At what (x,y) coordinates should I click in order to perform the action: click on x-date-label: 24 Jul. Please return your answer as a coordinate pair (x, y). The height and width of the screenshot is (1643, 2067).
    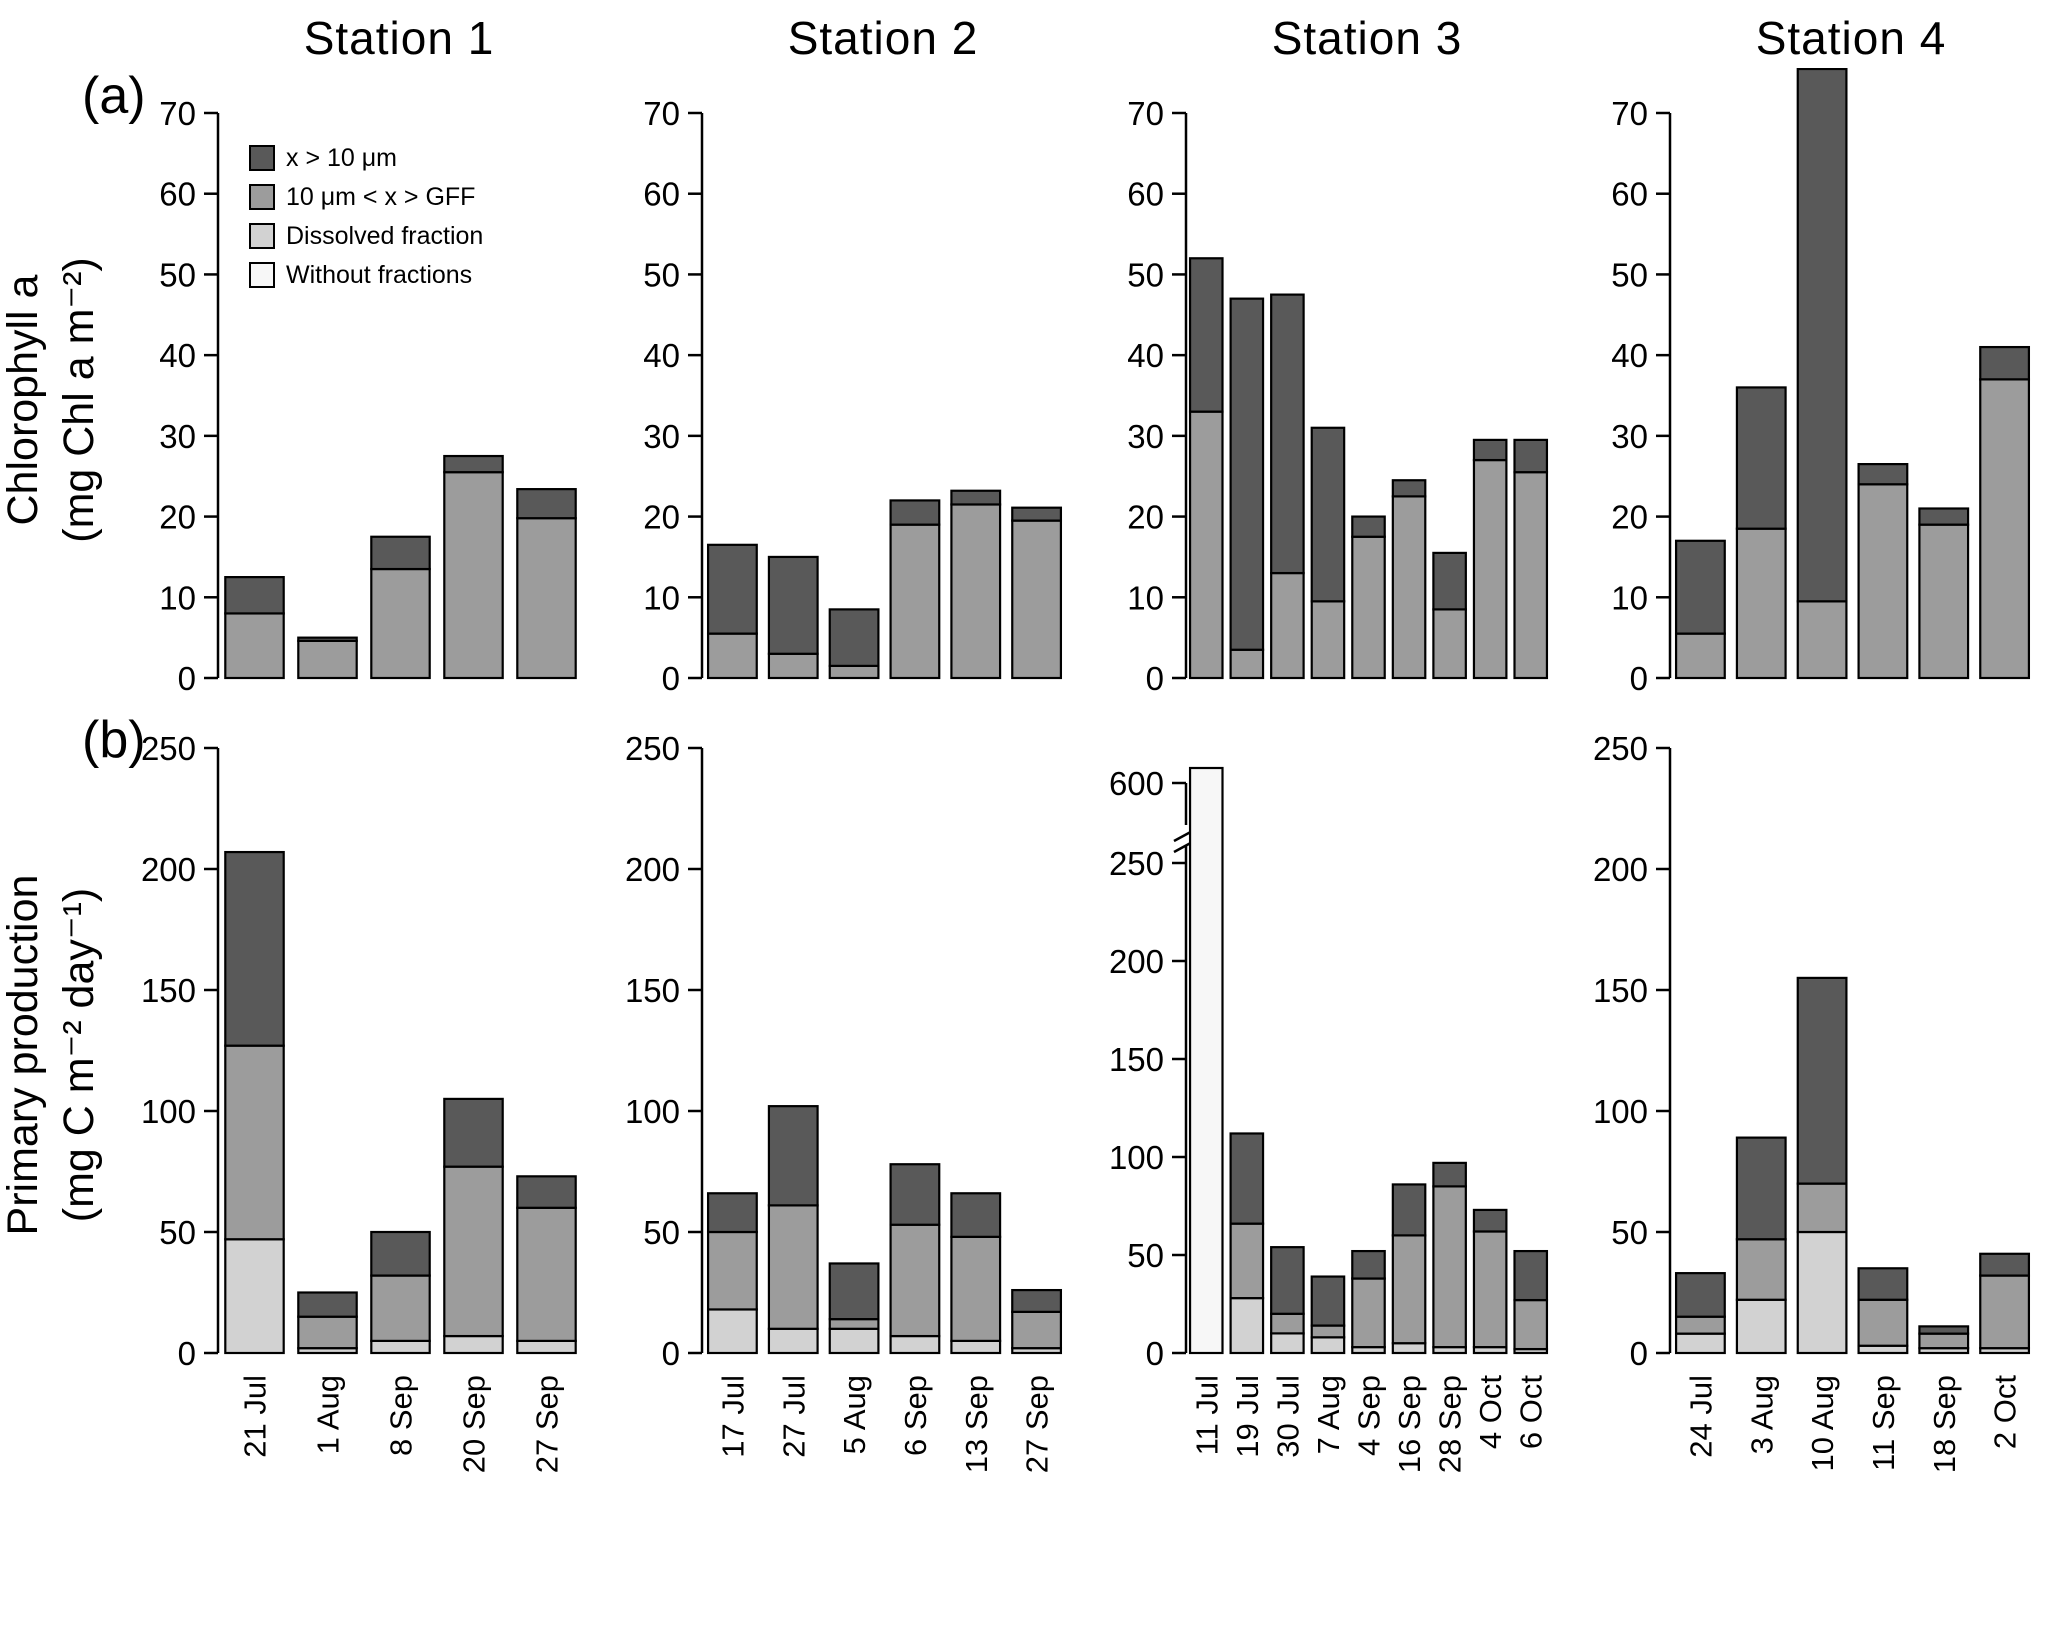
    Looking at the image, I should click on (1700, 1416).